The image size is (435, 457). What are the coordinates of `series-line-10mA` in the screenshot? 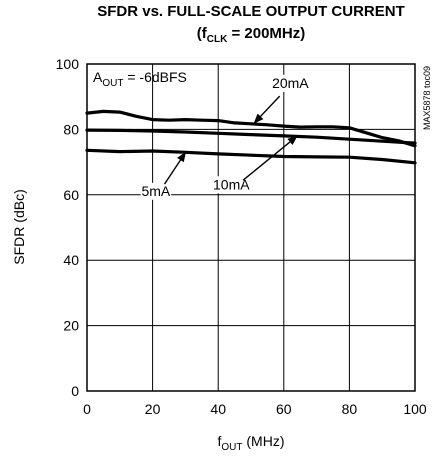 It's located at (251, 136).